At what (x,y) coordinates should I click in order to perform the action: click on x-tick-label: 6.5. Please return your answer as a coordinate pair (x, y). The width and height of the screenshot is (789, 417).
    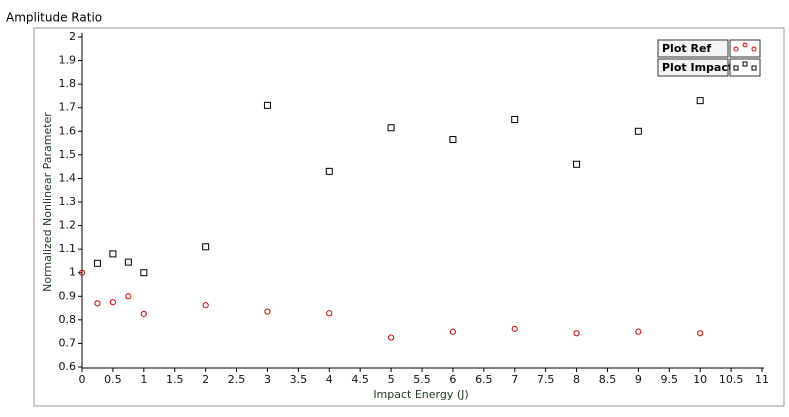
    Looking at the image, I should click on (484, 379).